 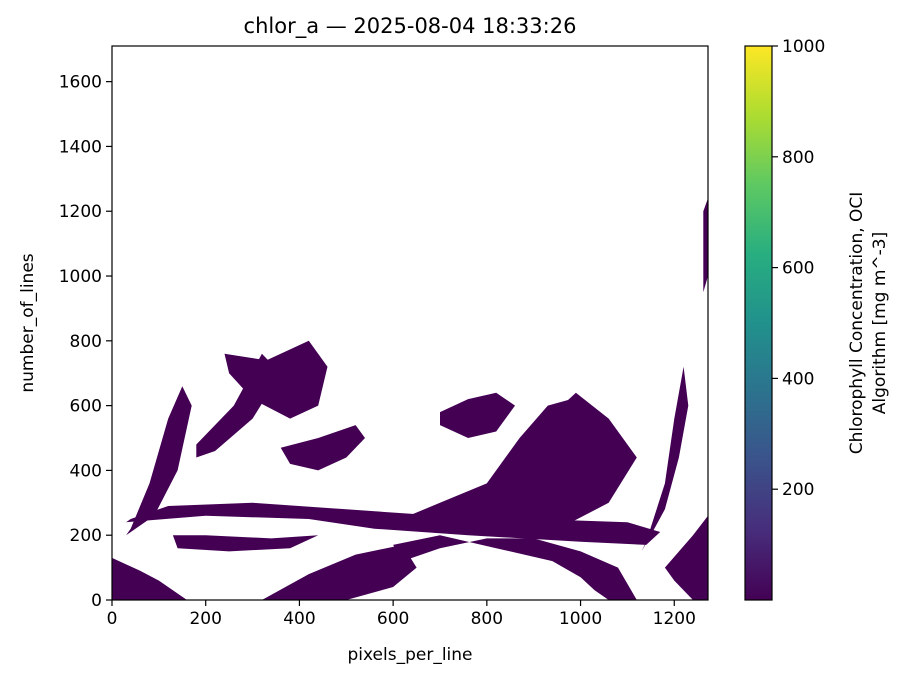 I want to click on y-axis: 0 200 400 600 800 1000 1200 1400 1600, so click(x=85, y=342).